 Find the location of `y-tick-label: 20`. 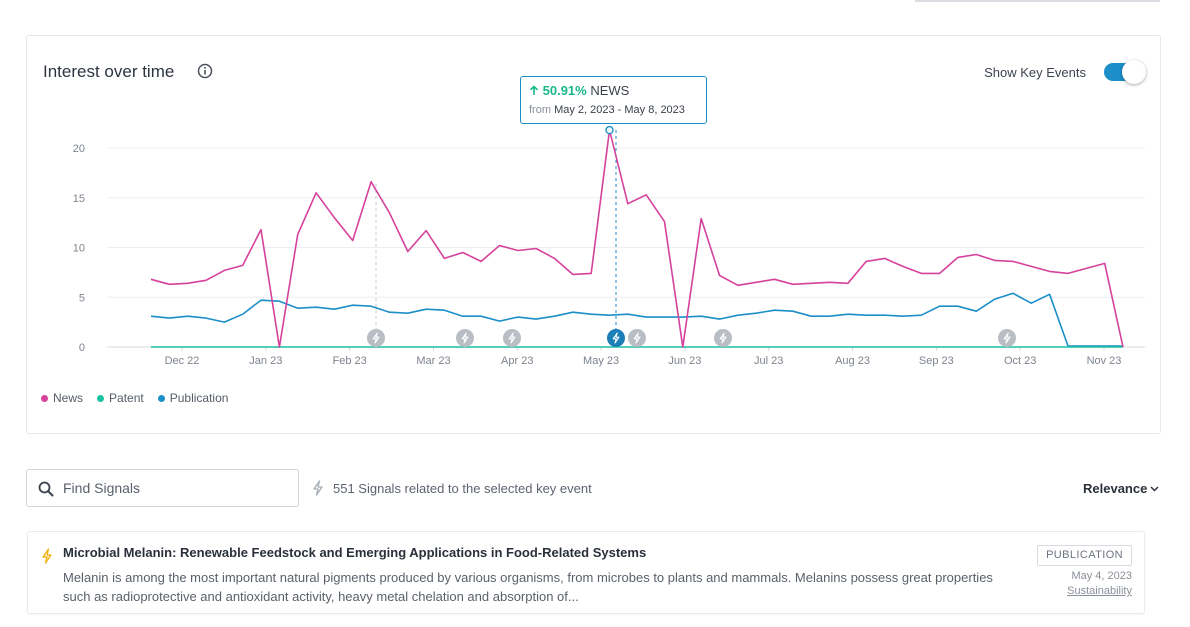

y-tick-label: 20 is located at coordinates (79, 149).